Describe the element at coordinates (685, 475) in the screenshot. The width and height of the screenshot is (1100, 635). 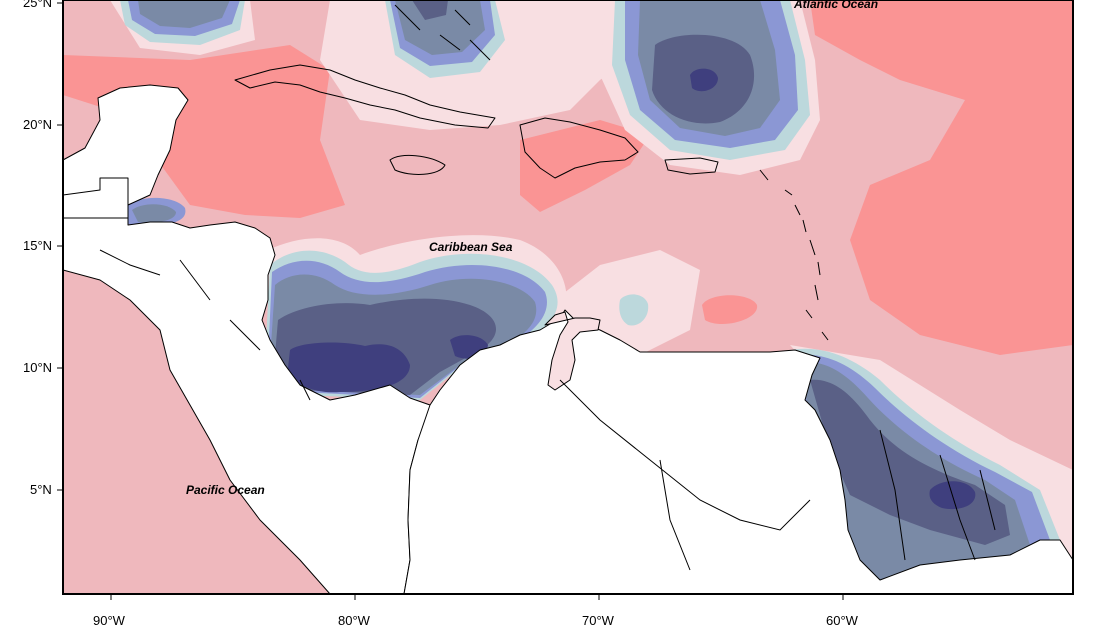
I see `venezuela-border` at that location.